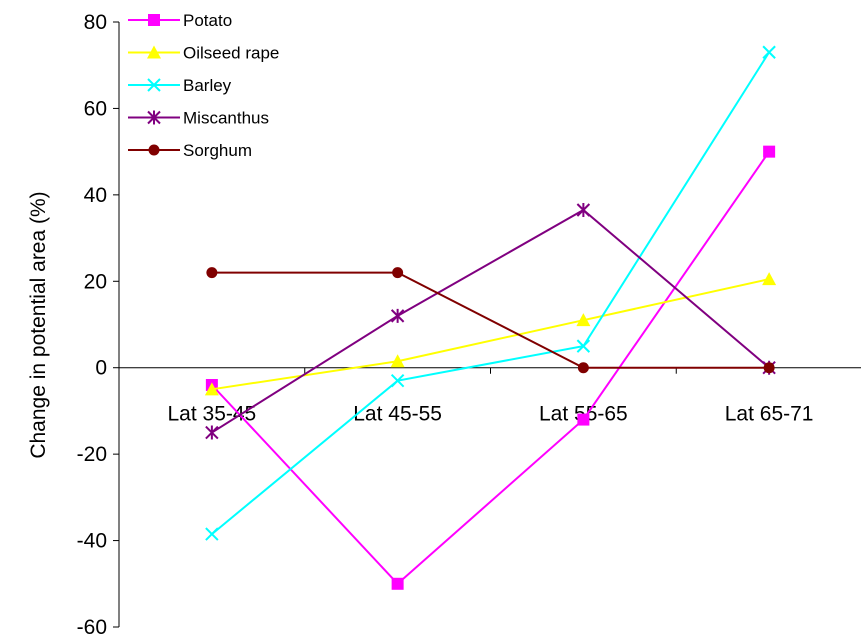  I want to click on legend-marker-sorghum, so click(154, 150).